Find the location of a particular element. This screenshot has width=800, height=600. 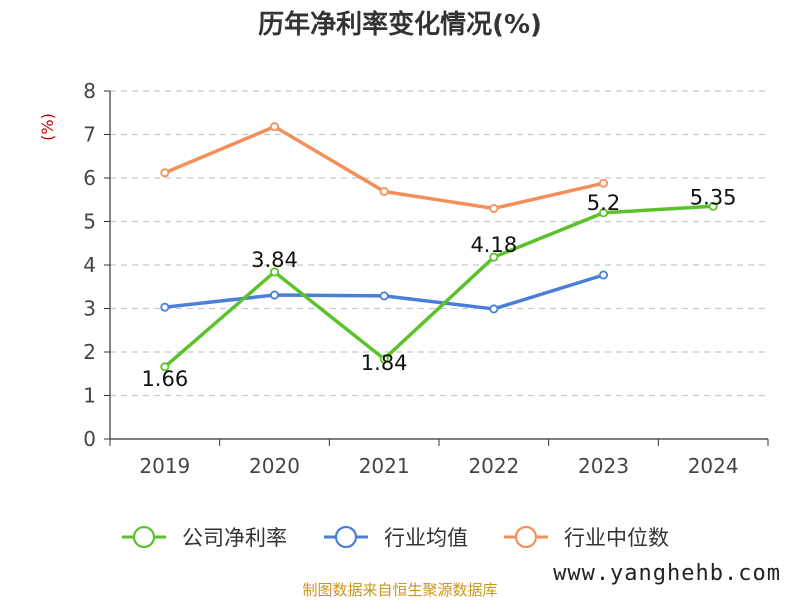

watermark: www.yanghehb.com is located at coordinates (667, 573).